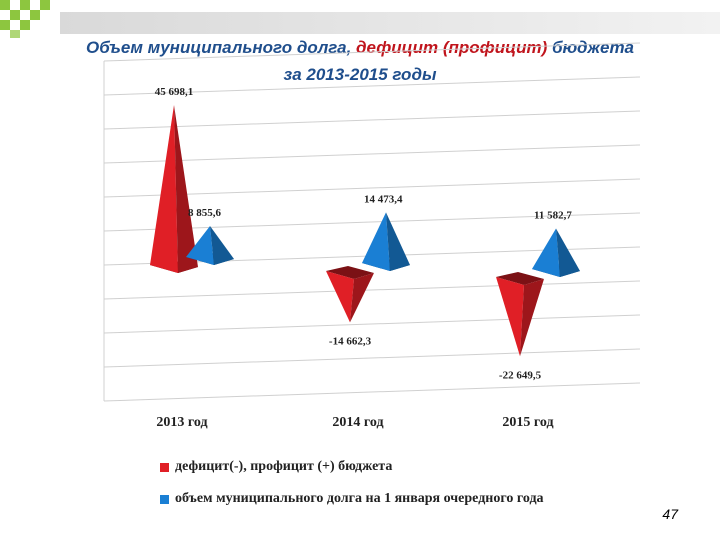 The height and width of the screenshot is (540, 720). Describe the element at coordinates (452, 47) in the screenshot. I see `title-part-2: дефицит (профицит)` at that location.